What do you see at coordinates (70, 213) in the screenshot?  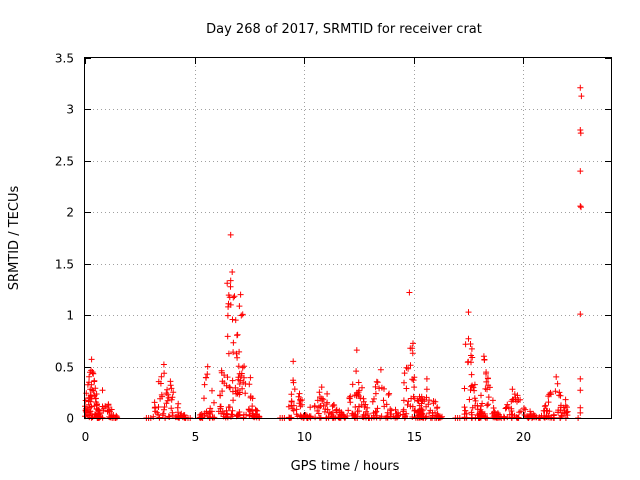 I see `y-tick-label: 2` at bounding box center [70, 213].